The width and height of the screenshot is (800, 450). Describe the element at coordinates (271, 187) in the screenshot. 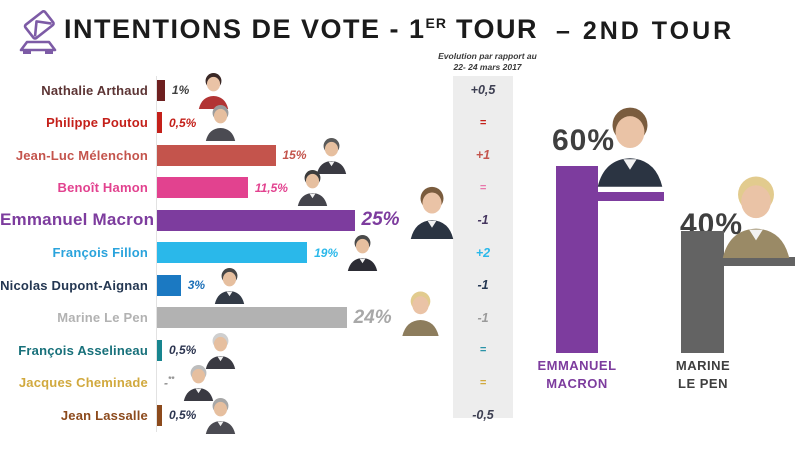

I see `vote-value: 11,5%` at that location.